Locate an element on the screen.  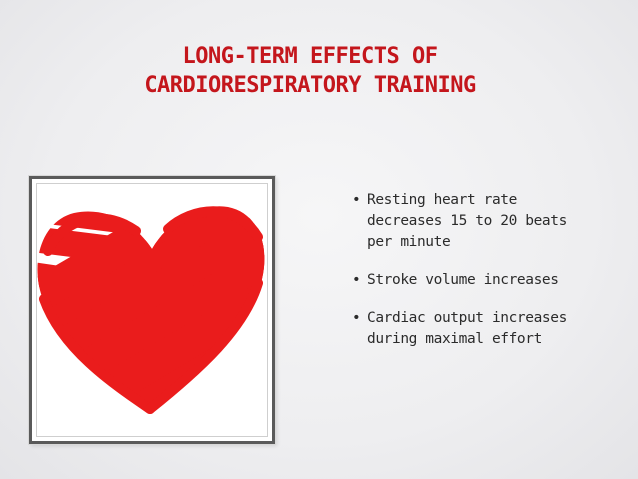
title-line-1: LONG-TERM EFFECTS OF is located at coordinates (310, 56).